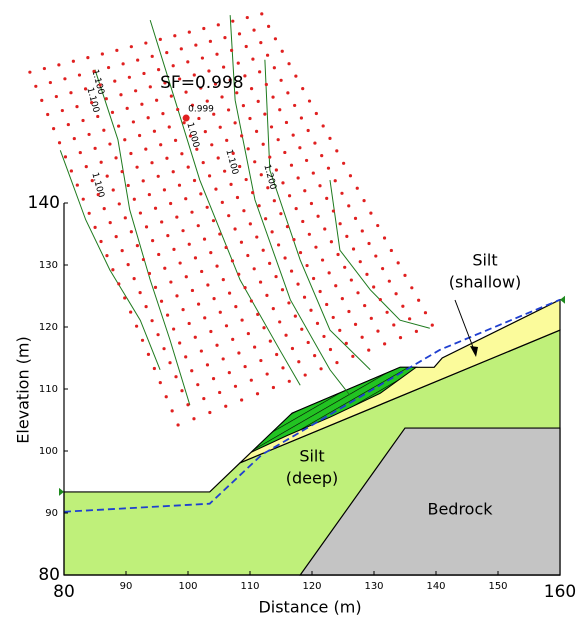  Describe the element at coordinates (110, 260) in the screenshot. I see `contour-line` at that location.